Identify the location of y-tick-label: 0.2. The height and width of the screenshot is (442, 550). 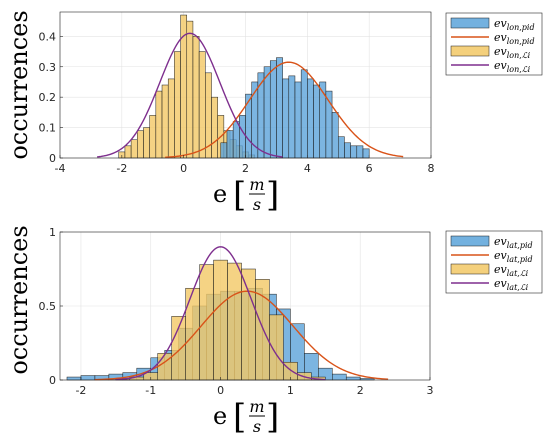
(48, 97).